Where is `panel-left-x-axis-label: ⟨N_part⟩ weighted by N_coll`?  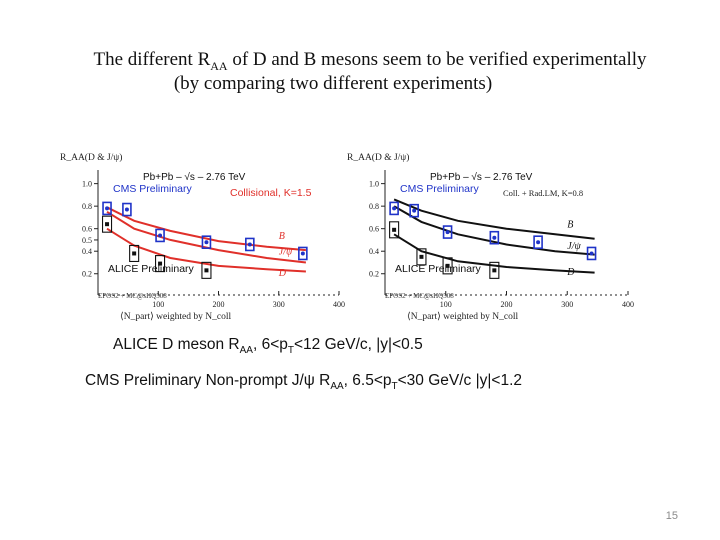
panel-left-x-axis-label: ⟨N_part⟩ weighted by N_coll is located at coordinates (175, 316).